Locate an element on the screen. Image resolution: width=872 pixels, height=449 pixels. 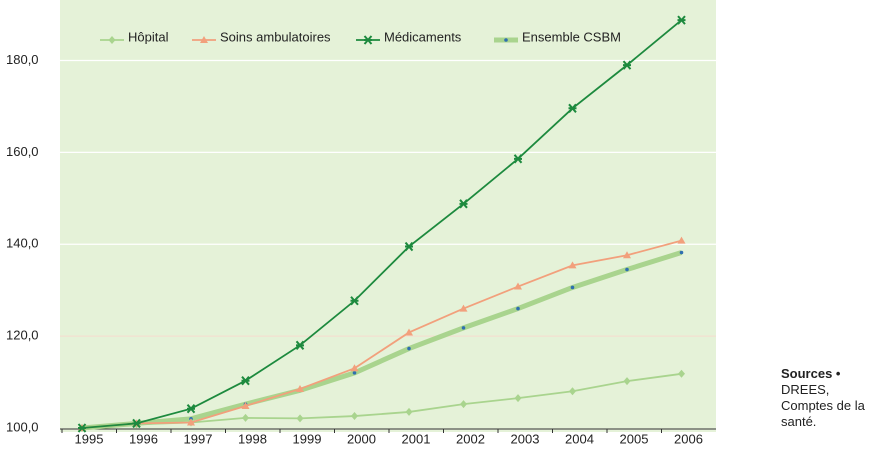
x-tick-label: 2003 is located at coordinates (525, 438).